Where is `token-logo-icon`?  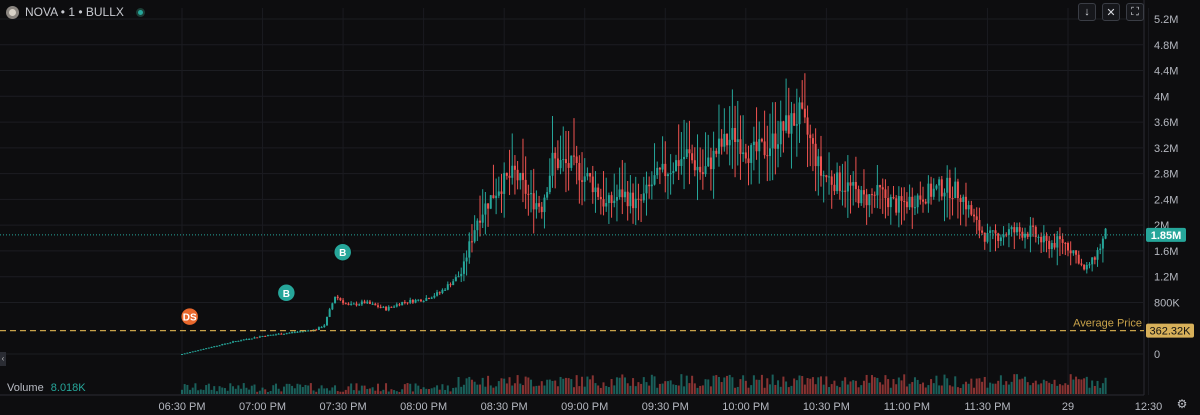 token-logo-icon is located at coordinates (12, 12).